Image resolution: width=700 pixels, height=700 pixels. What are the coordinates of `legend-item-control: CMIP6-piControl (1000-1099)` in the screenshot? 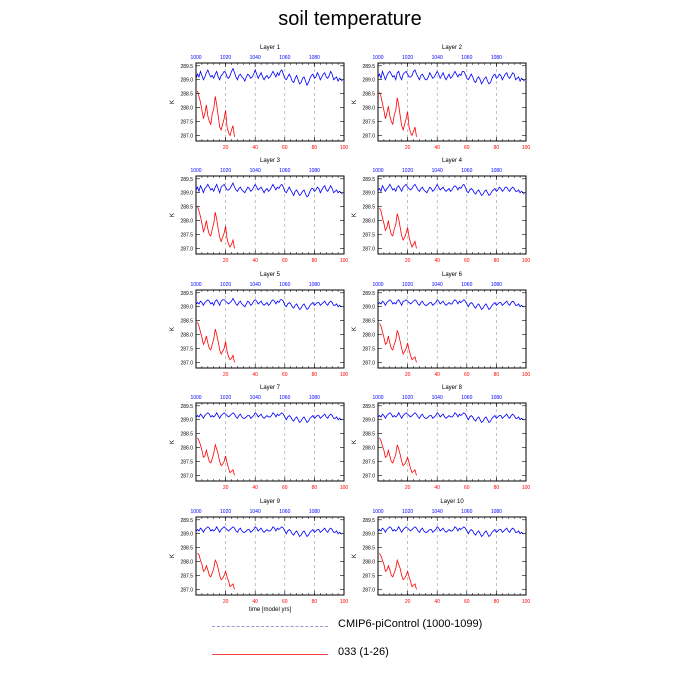 It's located at (360, 626).